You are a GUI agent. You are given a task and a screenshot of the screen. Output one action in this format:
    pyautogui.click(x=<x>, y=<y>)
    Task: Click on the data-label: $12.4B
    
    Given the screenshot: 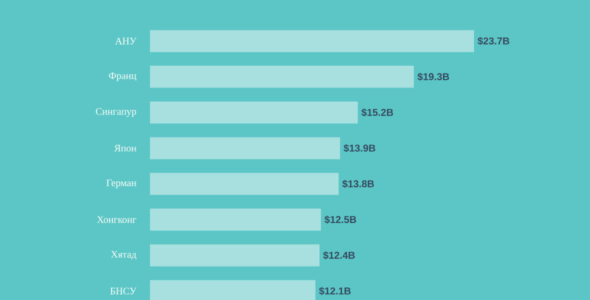 What is the action you would take?
    pyautogui.click(x=339, y=255)
    